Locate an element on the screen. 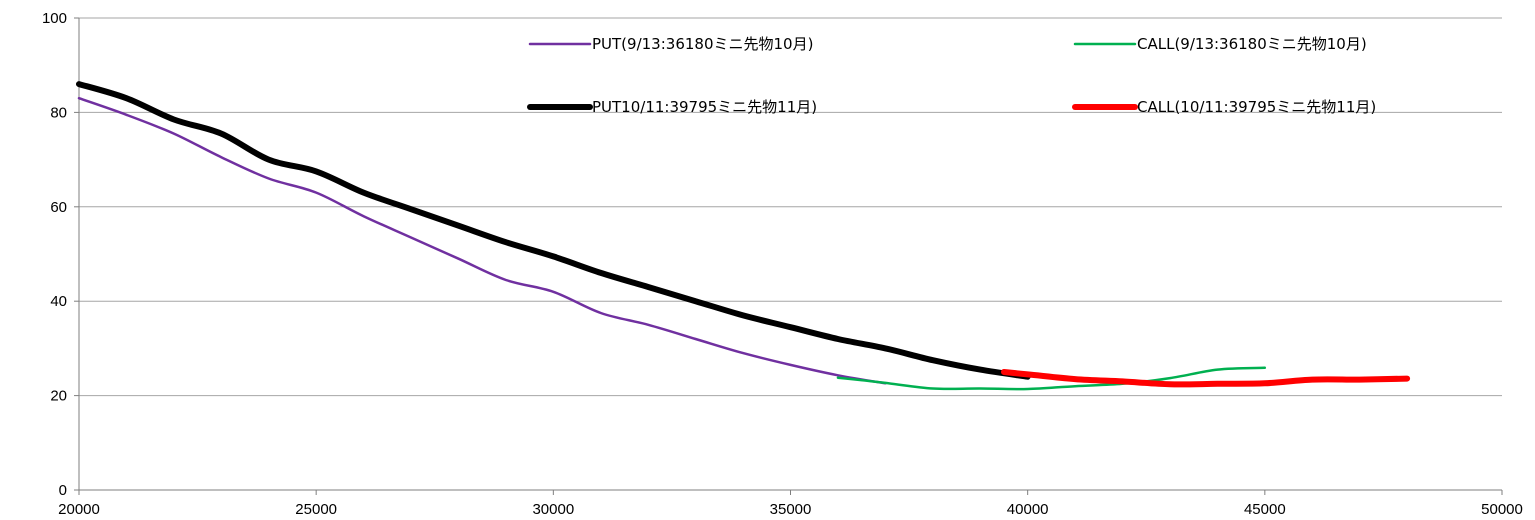 This screenshot has width=1535, height=520. x-tick-label-25000: 25000 is located at coordinates (316, 509).